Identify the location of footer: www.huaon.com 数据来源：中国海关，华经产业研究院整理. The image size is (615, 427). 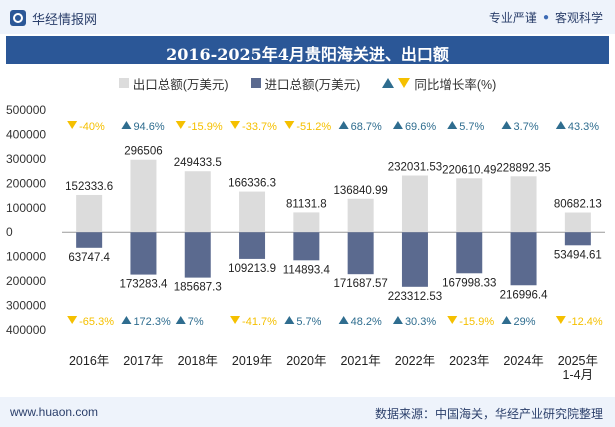
(307, 412).